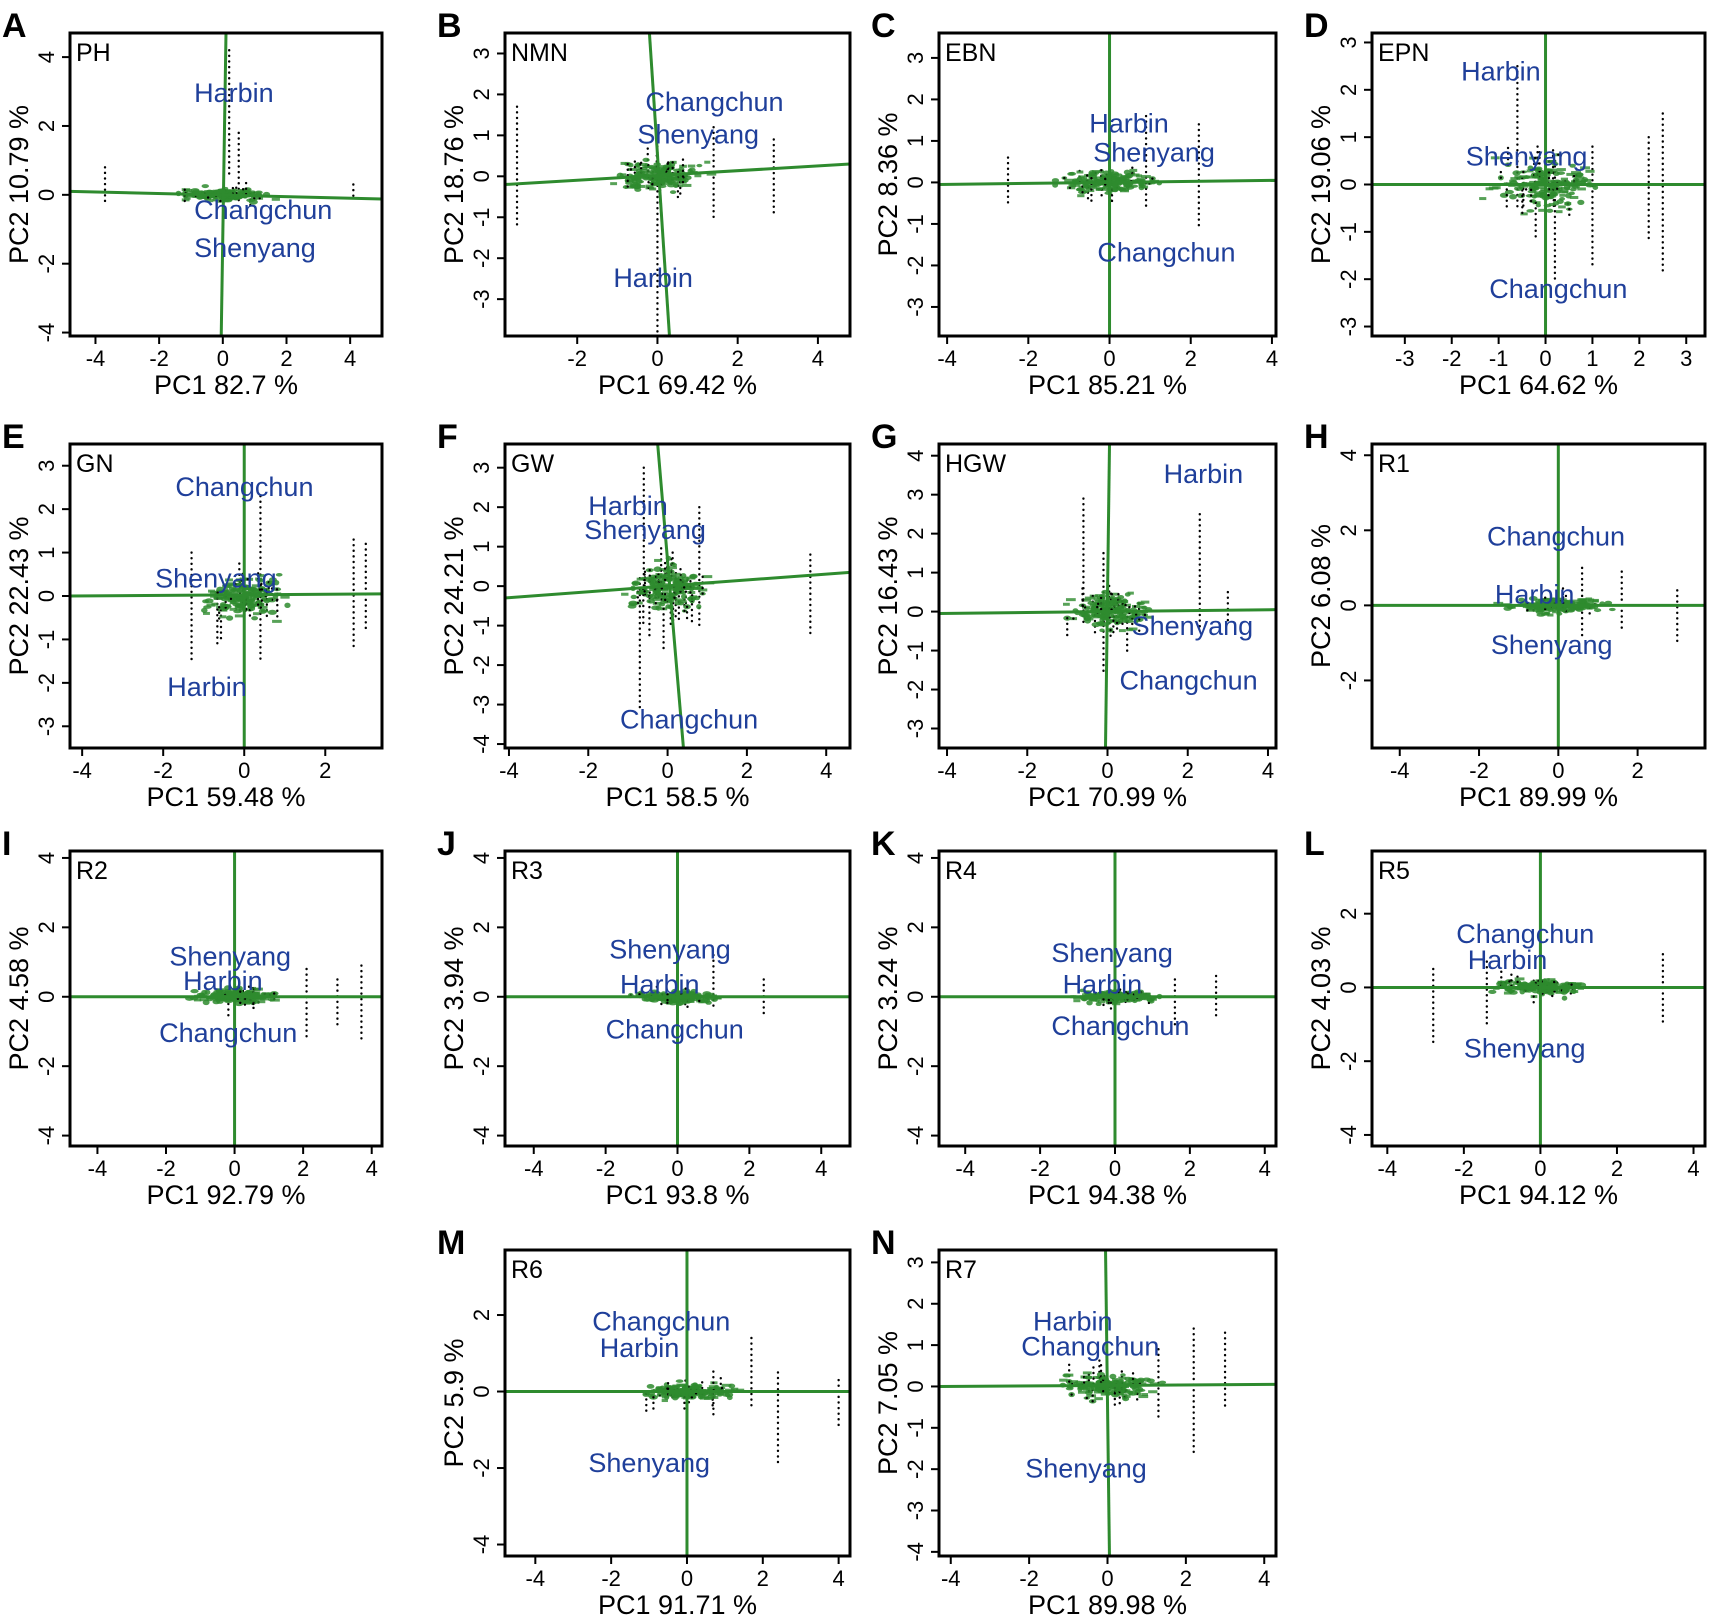 The width and height of the screenshot is (1713, 1616). I want to click on plot-frame, so click(1538, 596).